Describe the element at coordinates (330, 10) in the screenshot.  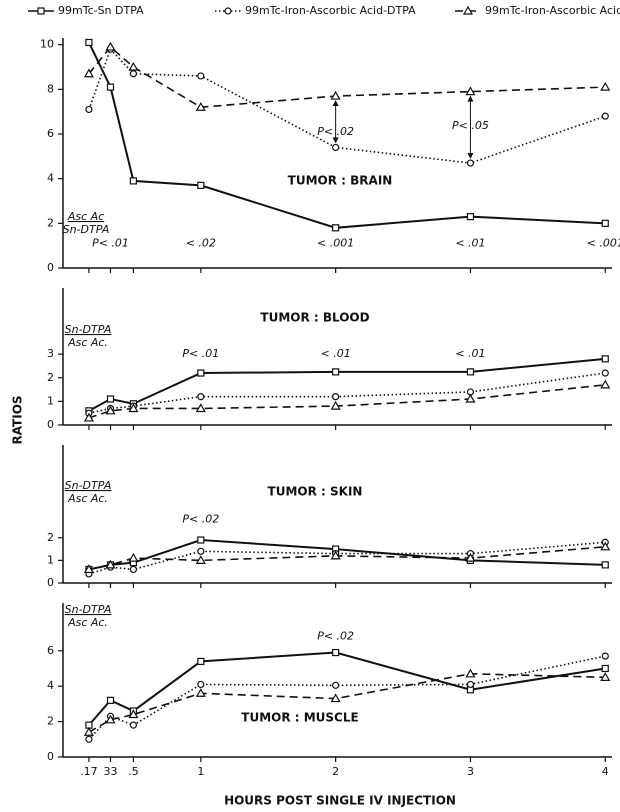
I see `legend-label: 99mTc-Iron-Ascorbic Acid-DTPA` at that location.